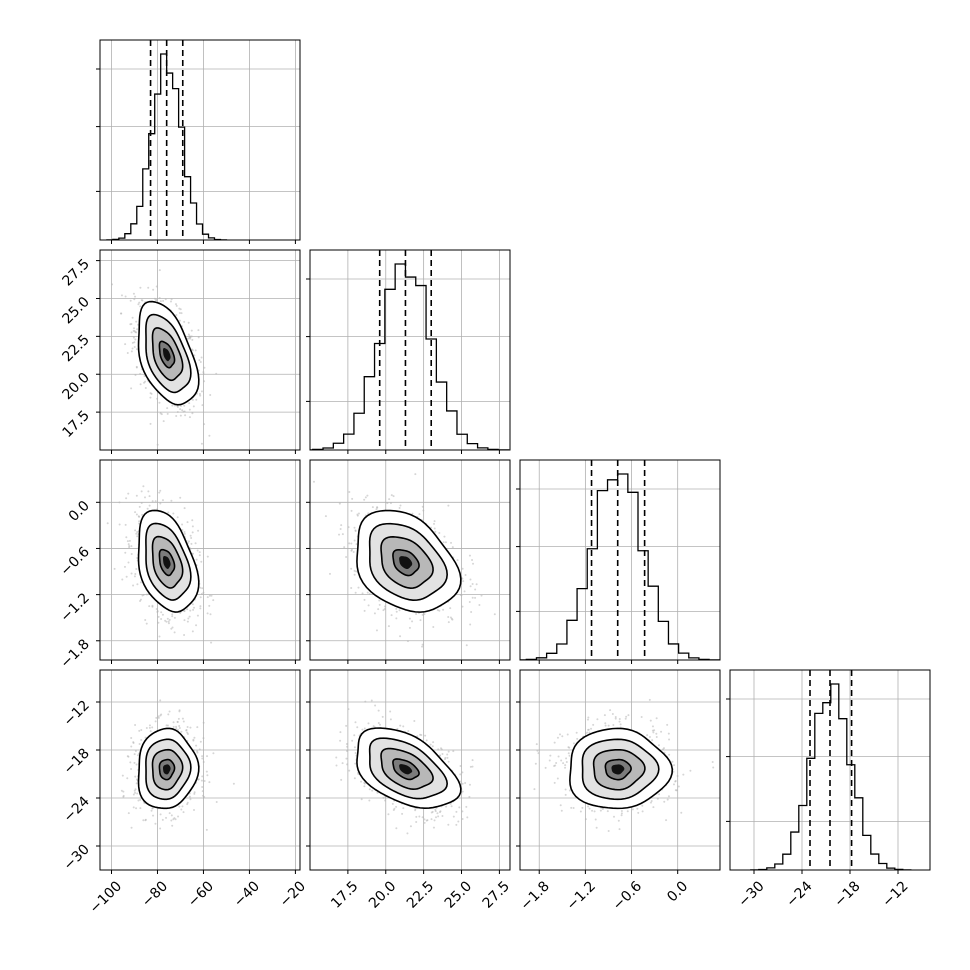  Describe the element at coordinates (74, 653) in the screenshot. I see `y-tick-label: −1.8` at that location.